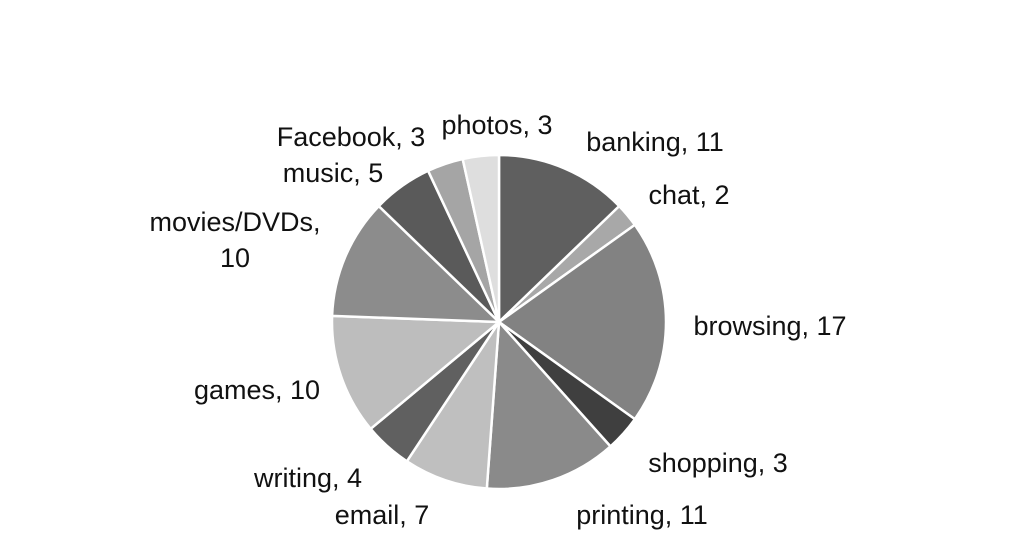 Image resolution: width=1015 pixels, height=543 pixels. I want to click on pie-label-movies-dvds: movies/DVDs, 10, so click(234, 240).